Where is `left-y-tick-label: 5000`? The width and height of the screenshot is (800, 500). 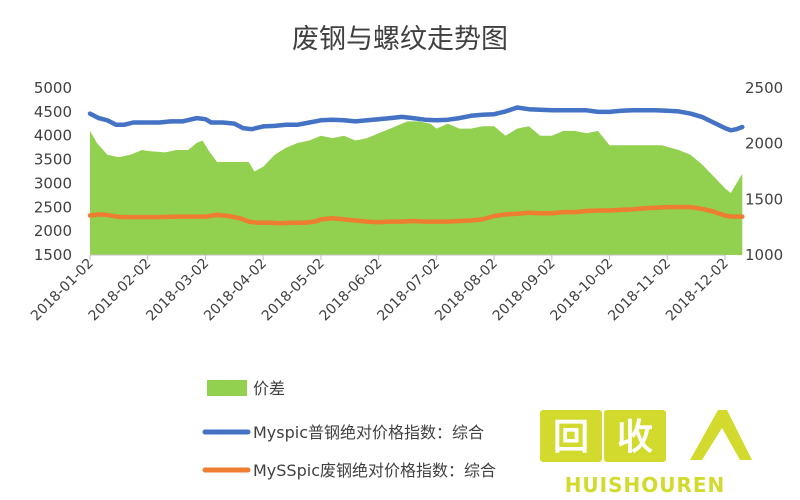
left-y-tick-label: 5000 is located at coordinates (53, 88).